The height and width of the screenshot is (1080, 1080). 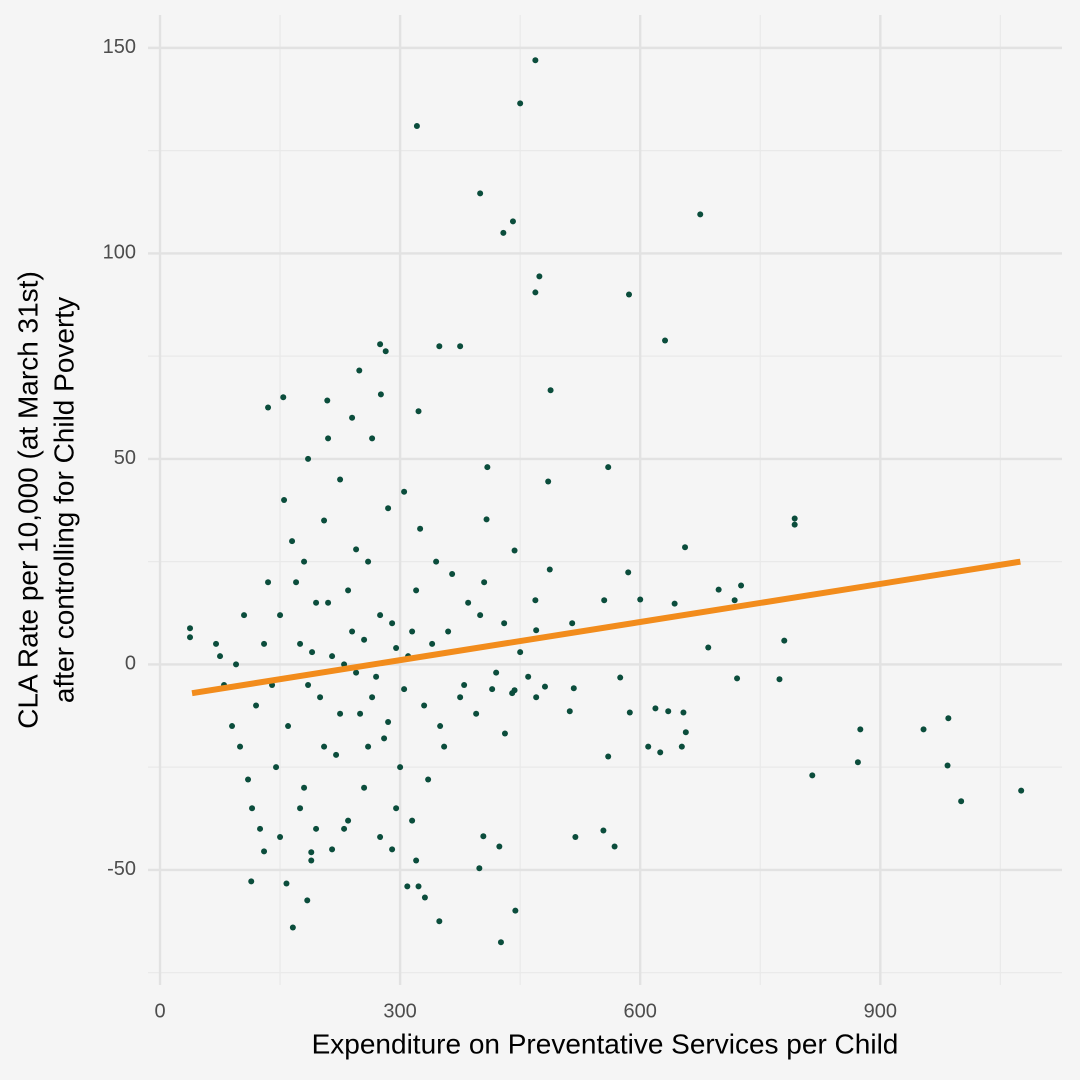 What do you see at coordinates (640, 1011) in the screenshot?
I see `x-tick-label: 600` at bounding box center [640, 1011].